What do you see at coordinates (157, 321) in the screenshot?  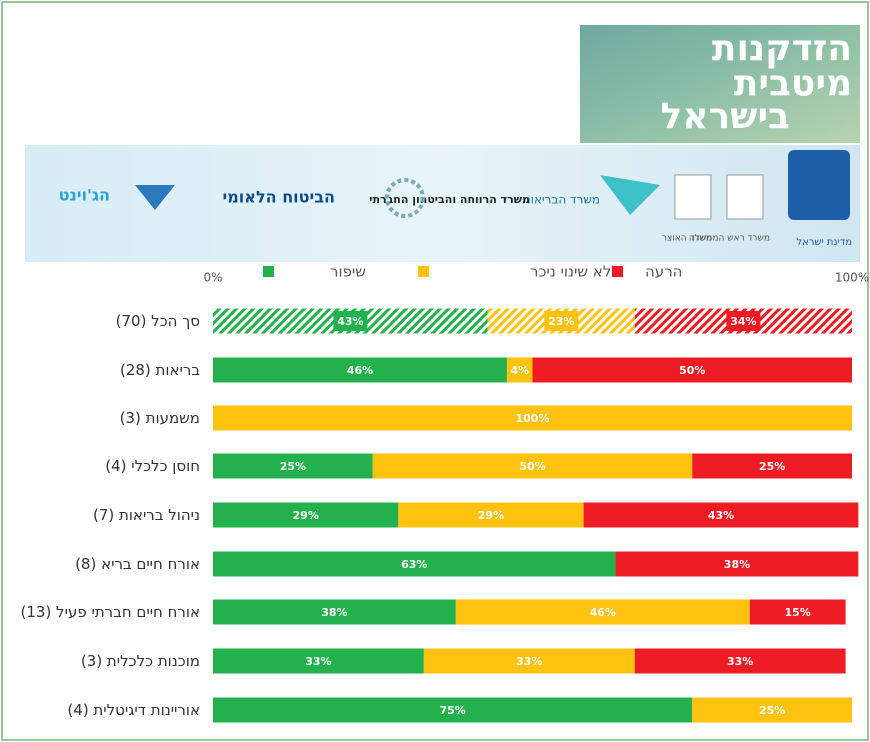 I see `category-label: סך הכל (70)` at bounding box center [157, 321].